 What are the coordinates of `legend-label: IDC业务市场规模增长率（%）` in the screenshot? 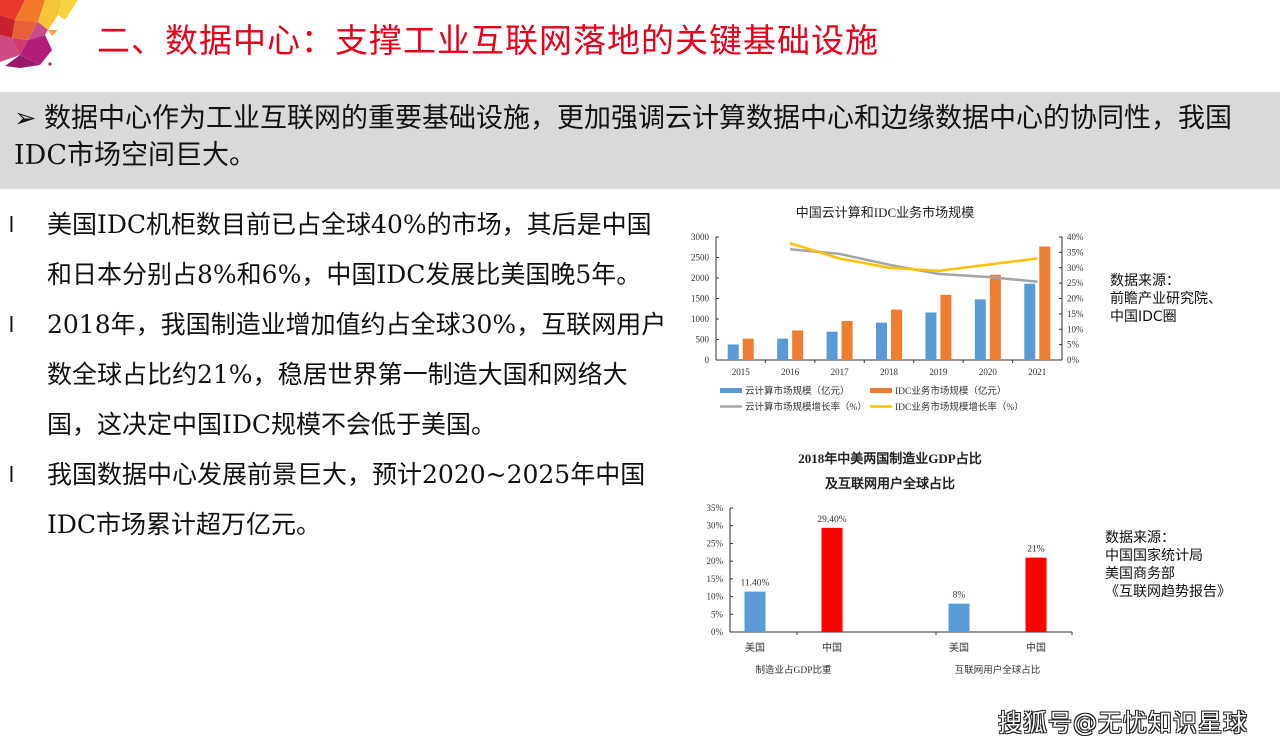 It's located at (959, 407).